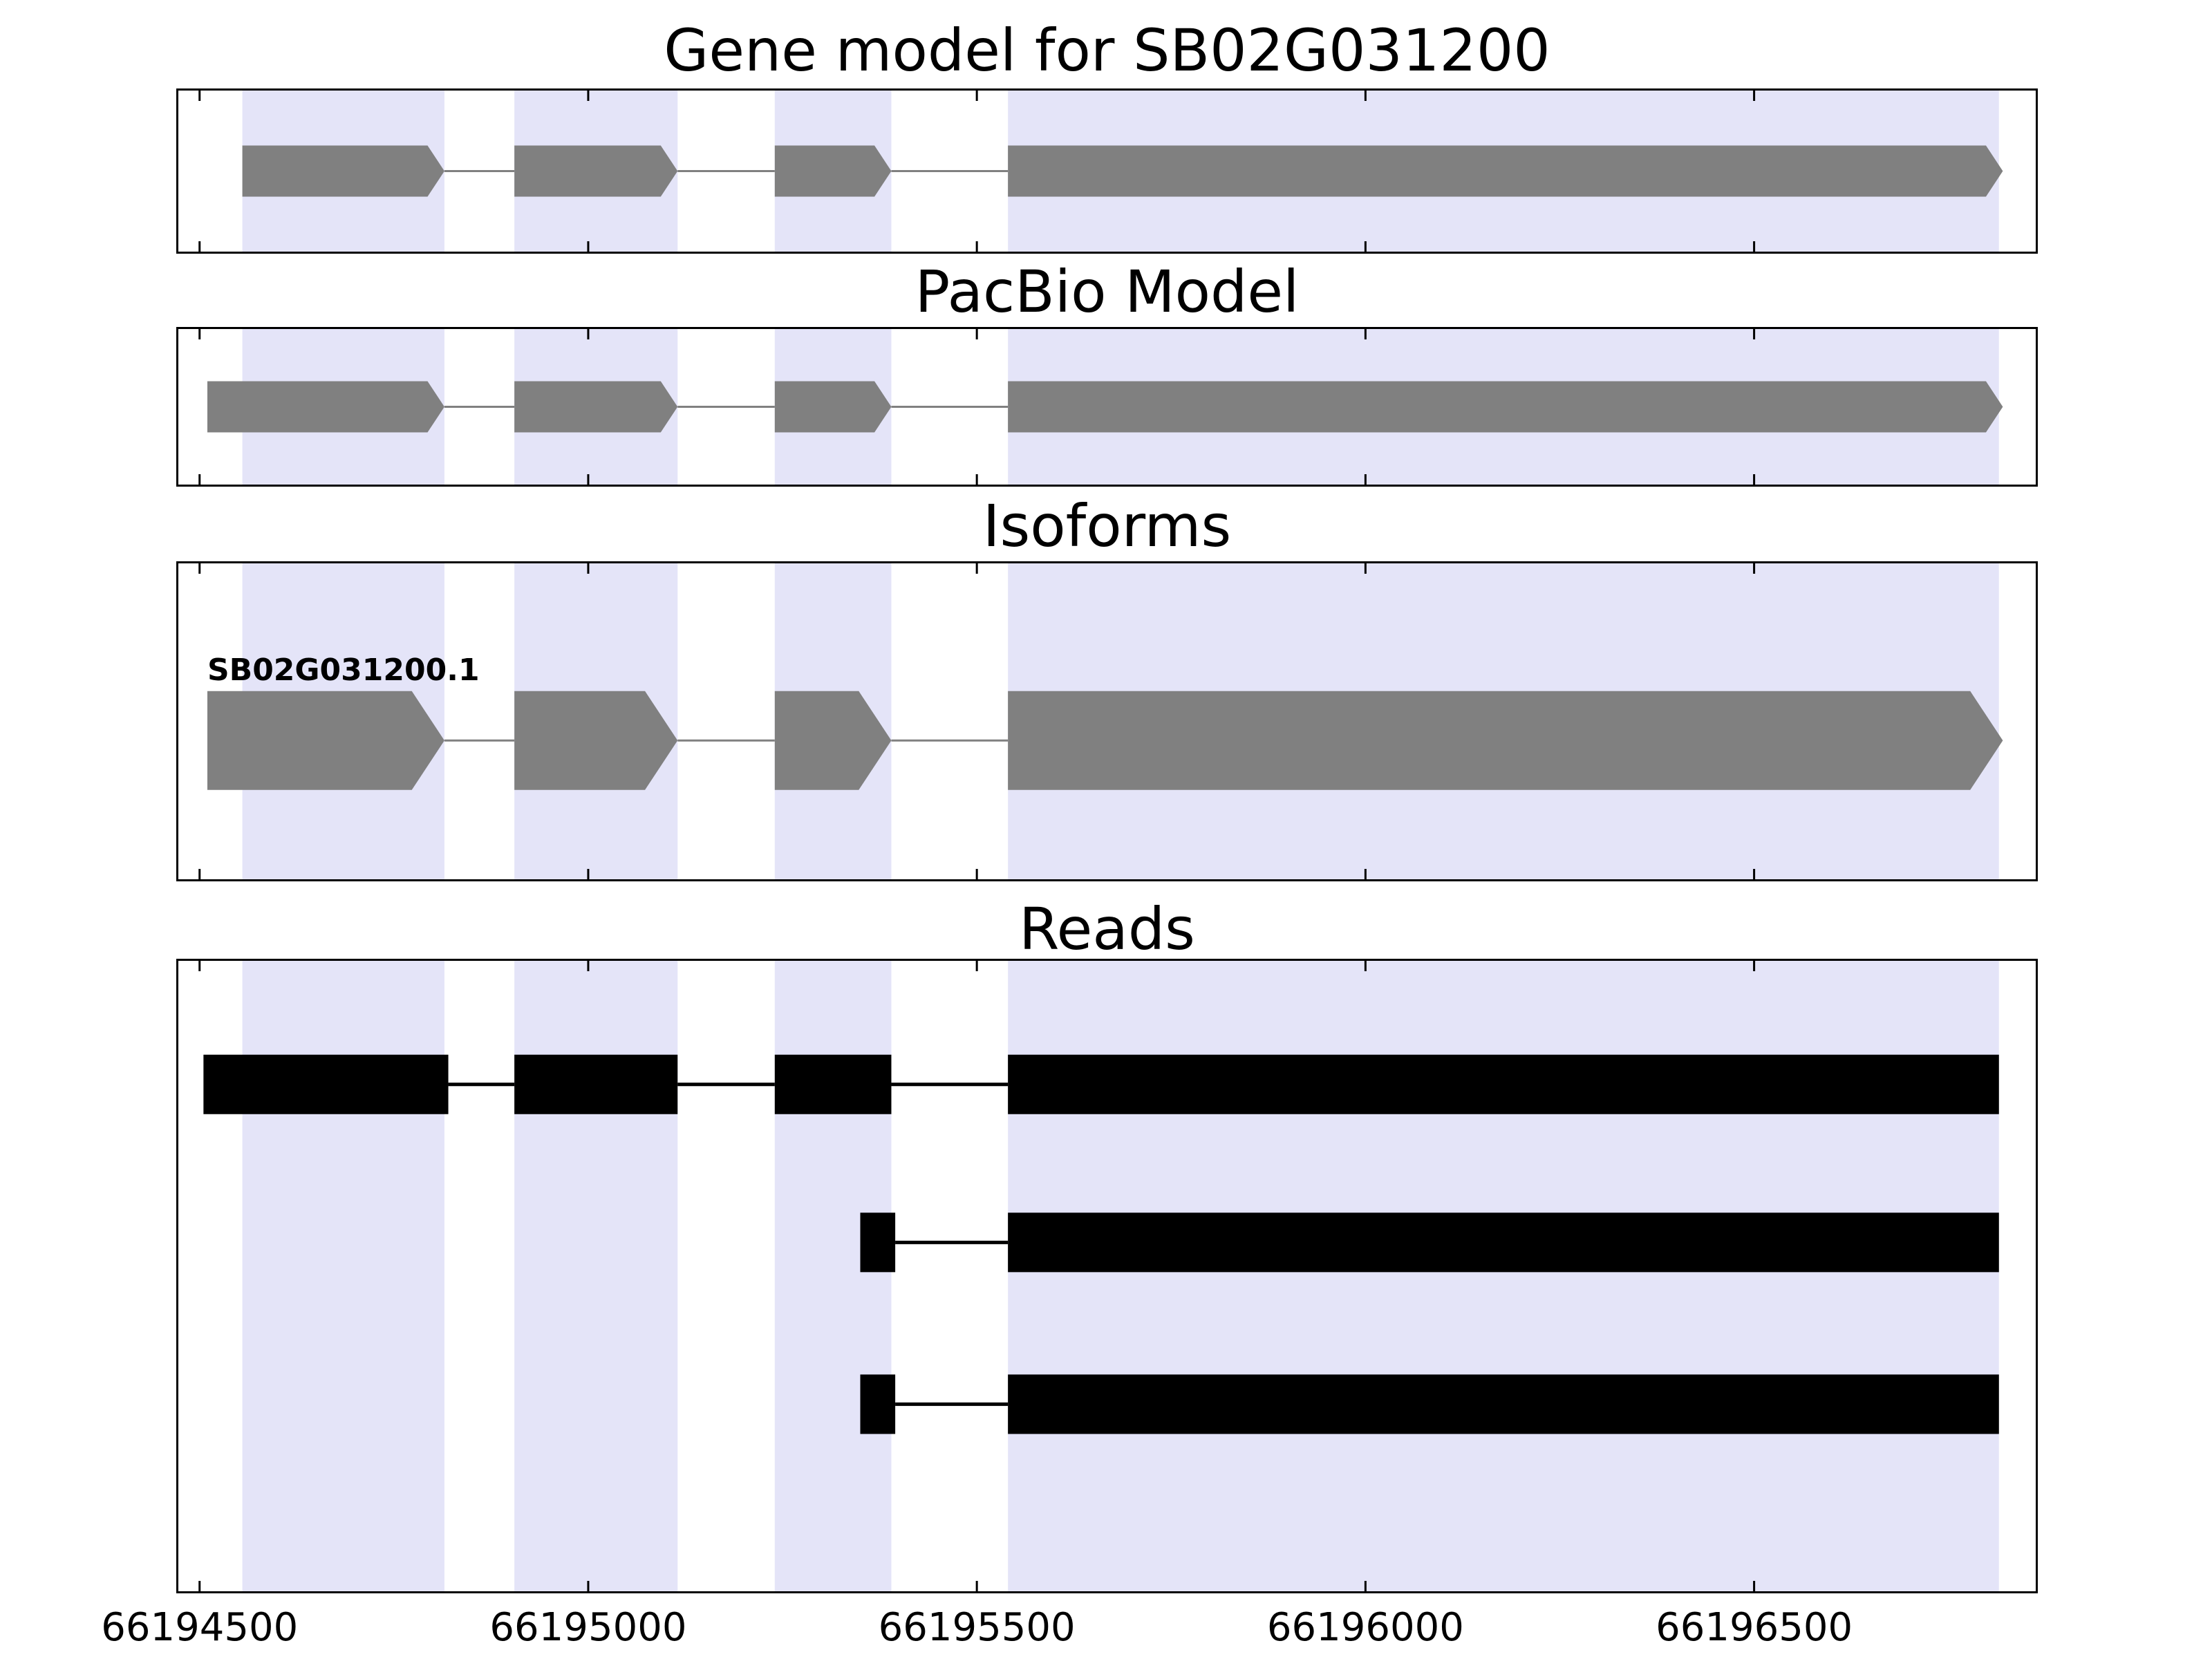 The width and height of the screenshot is (2212, 1659). Describe the element at coordinates (977, 1628) in the screenshot. I see `x-tick-label: 66195500` at that location.